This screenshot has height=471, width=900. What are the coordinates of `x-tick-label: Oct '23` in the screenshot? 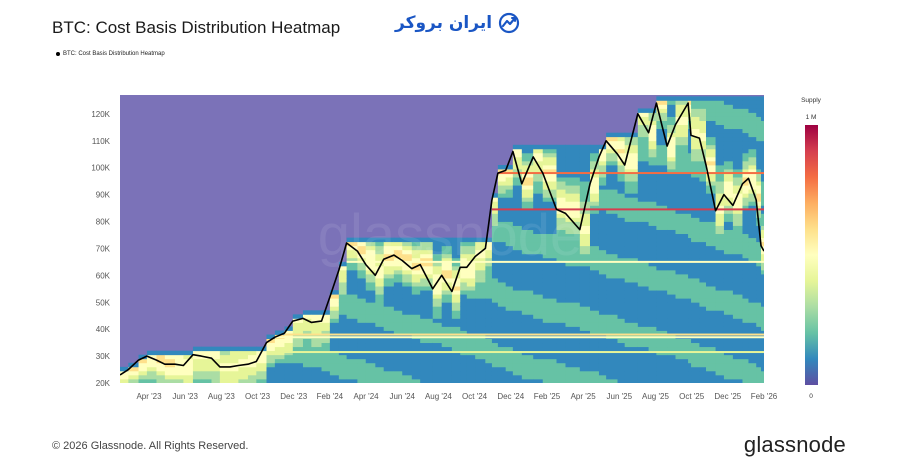 It's located at (258, 396).